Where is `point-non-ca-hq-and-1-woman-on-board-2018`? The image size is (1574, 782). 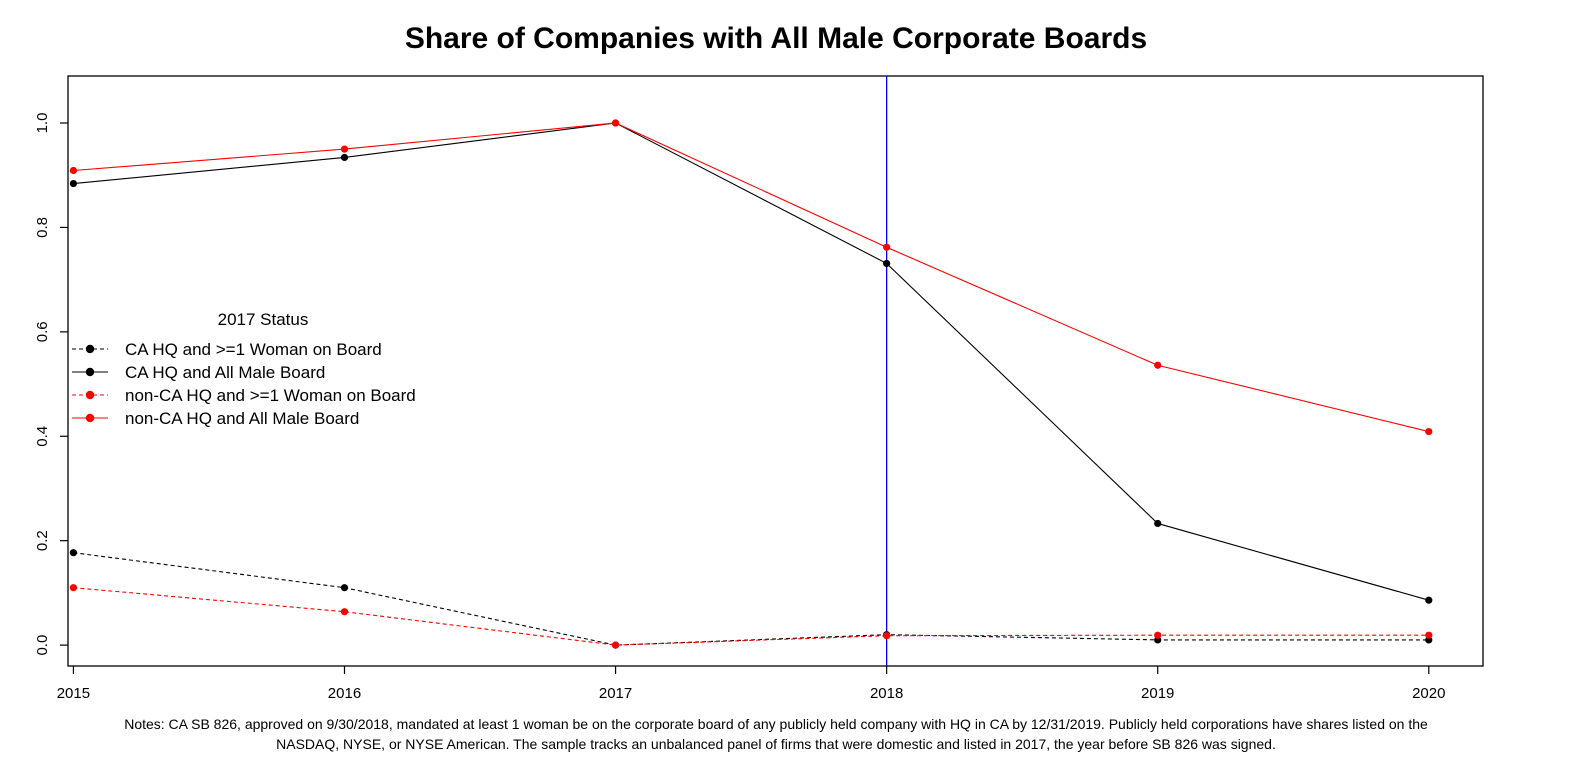 point-non-ca-hq-and-1-woman-on-board-2018 is located at coordinates (887, 636).